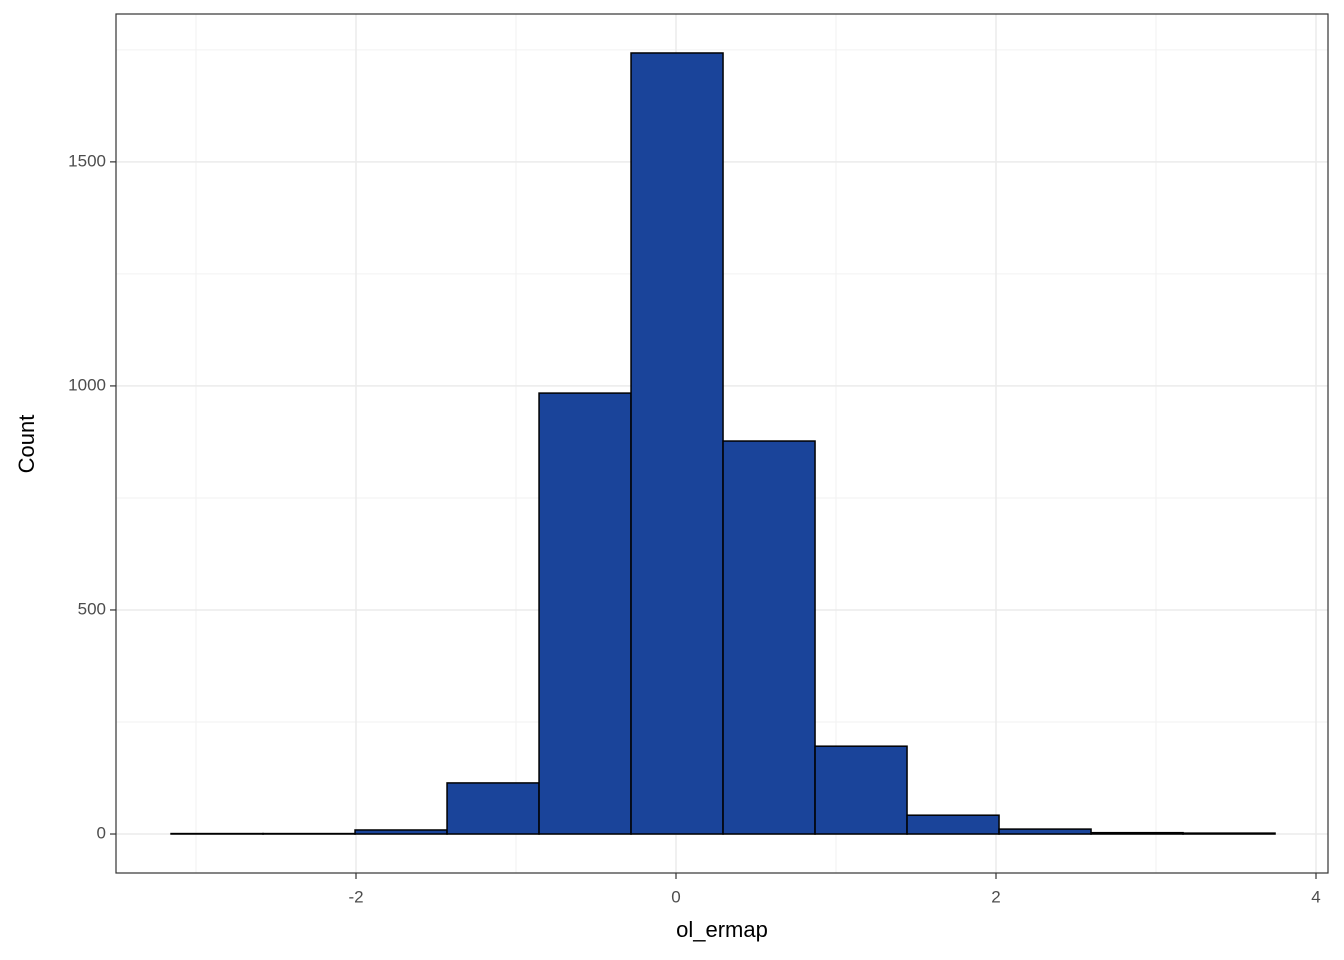 This screenshot has width=1344, height=960. Describe the element at coordinates (87, 160) in the screenshot. I see `y-tick-label: 1500` at that location.